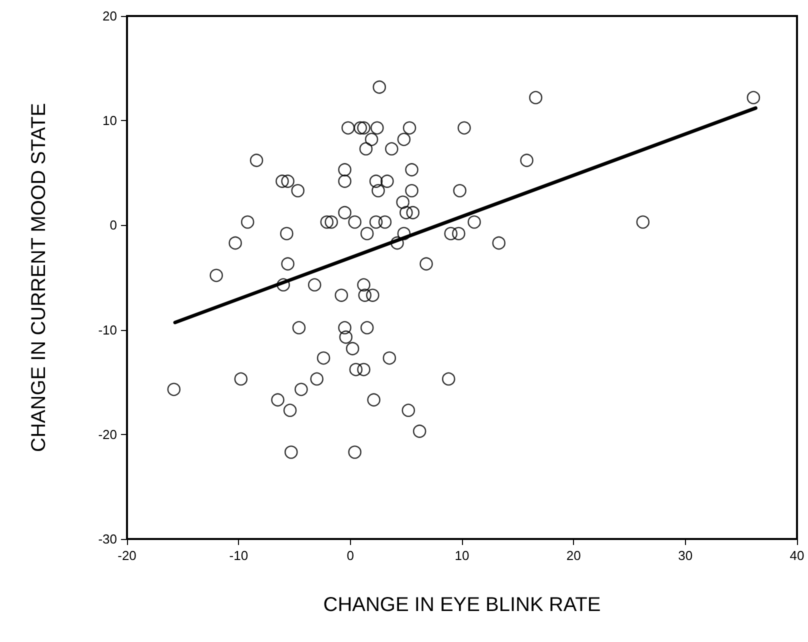  What do you see at coordinates (350, 555) in the screenshot?
I see `x-tick-label: 0` at bounding box center [350, 555].